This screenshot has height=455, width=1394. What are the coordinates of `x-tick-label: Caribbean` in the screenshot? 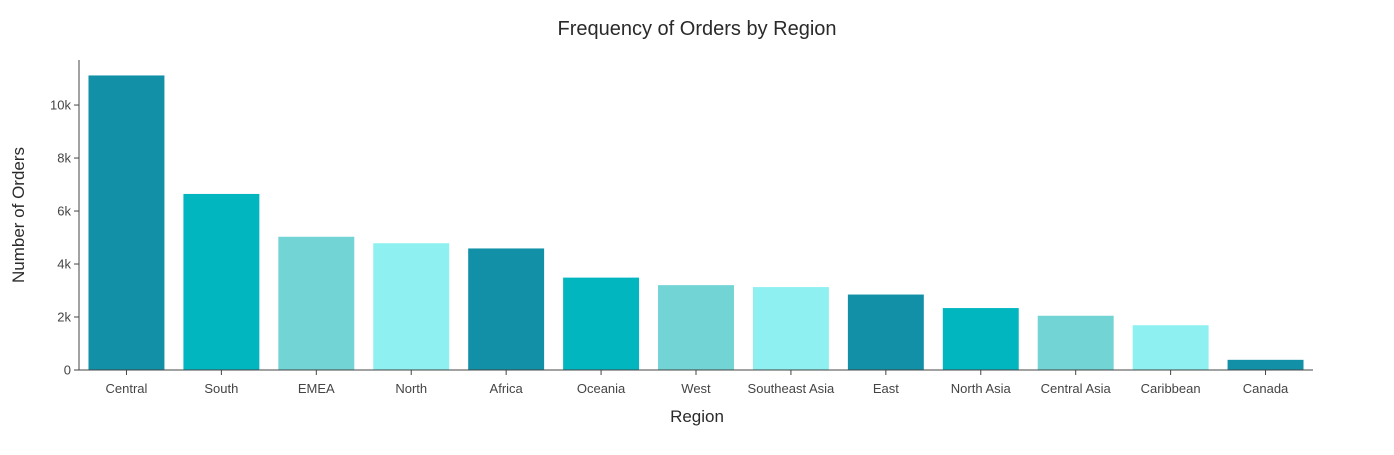 It's located at (1171, 388).